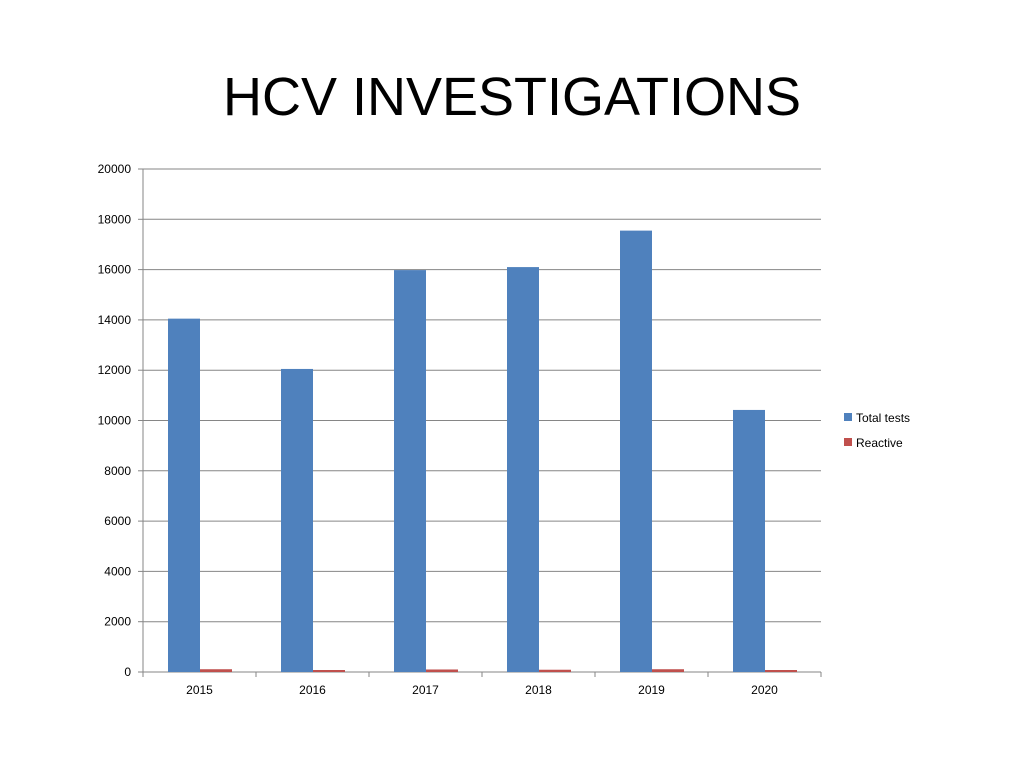 This screenshot has width=1024, height=768. Describe the element at coordinates (877, 430) in the screenshot. I see `legend: Total tests Reactive` at that location.